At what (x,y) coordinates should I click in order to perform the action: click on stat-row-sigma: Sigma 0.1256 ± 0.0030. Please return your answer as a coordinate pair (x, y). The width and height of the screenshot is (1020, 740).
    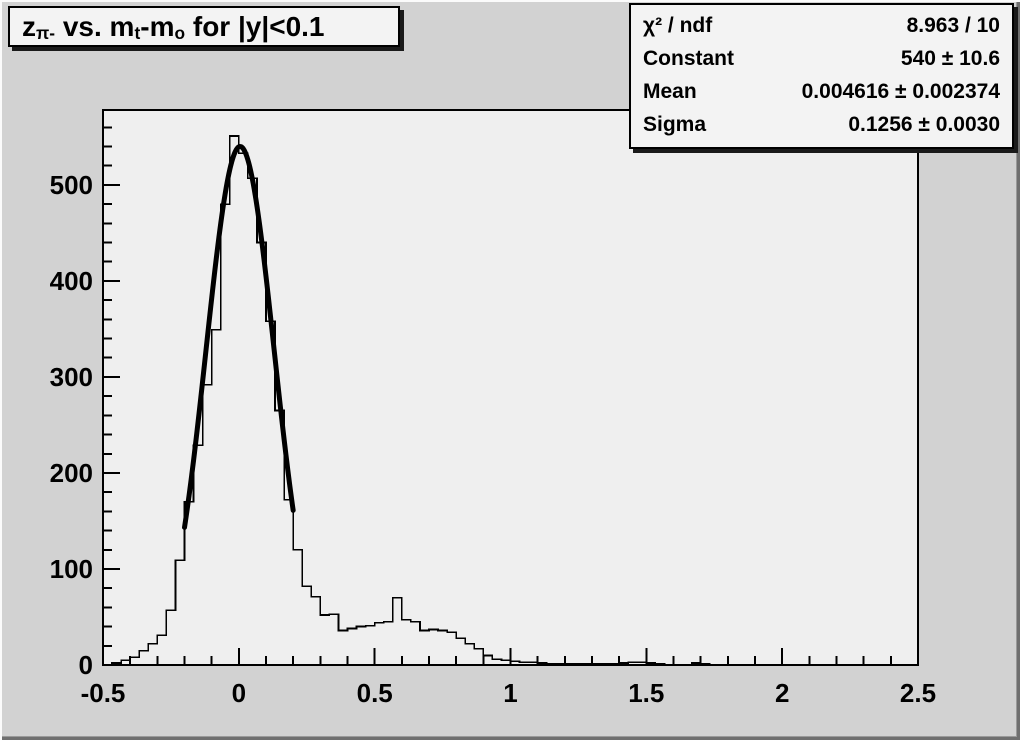
    Looking at the image, I should click on (821, 124).